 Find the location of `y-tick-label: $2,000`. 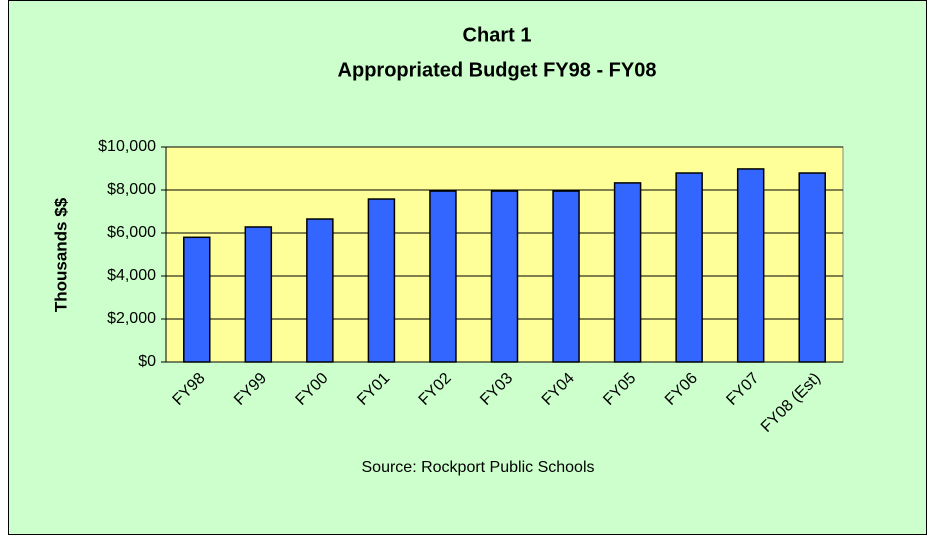

y-tick-label: $2,000 is located at coordinates (131, 318).